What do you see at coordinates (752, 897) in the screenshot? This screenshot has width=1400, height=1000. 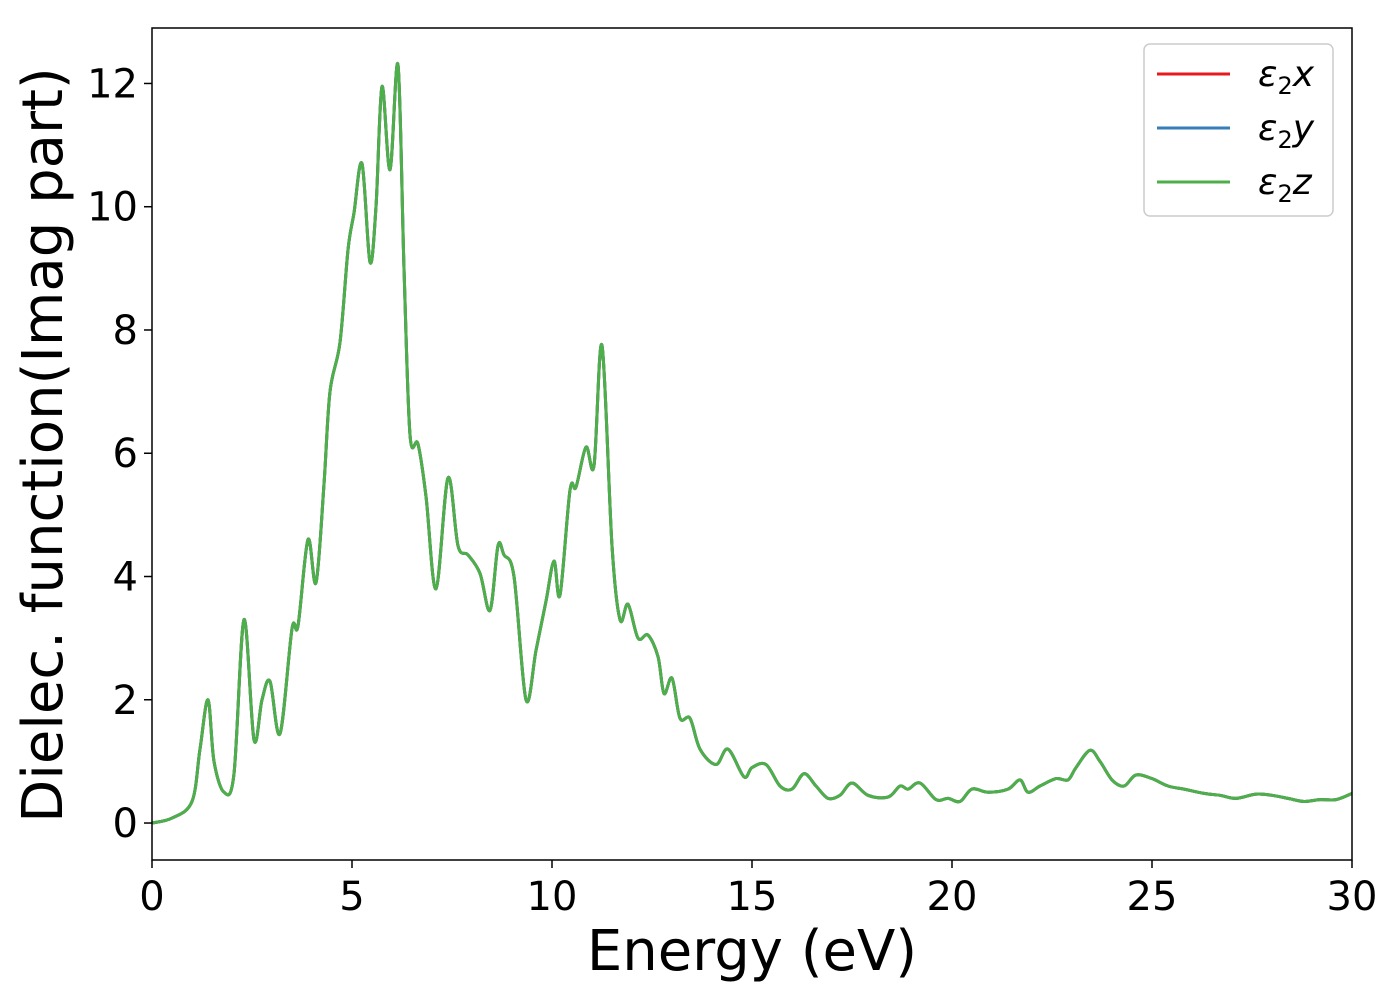 I see `x-tick-label: 15` at bounding box center [752, 897].